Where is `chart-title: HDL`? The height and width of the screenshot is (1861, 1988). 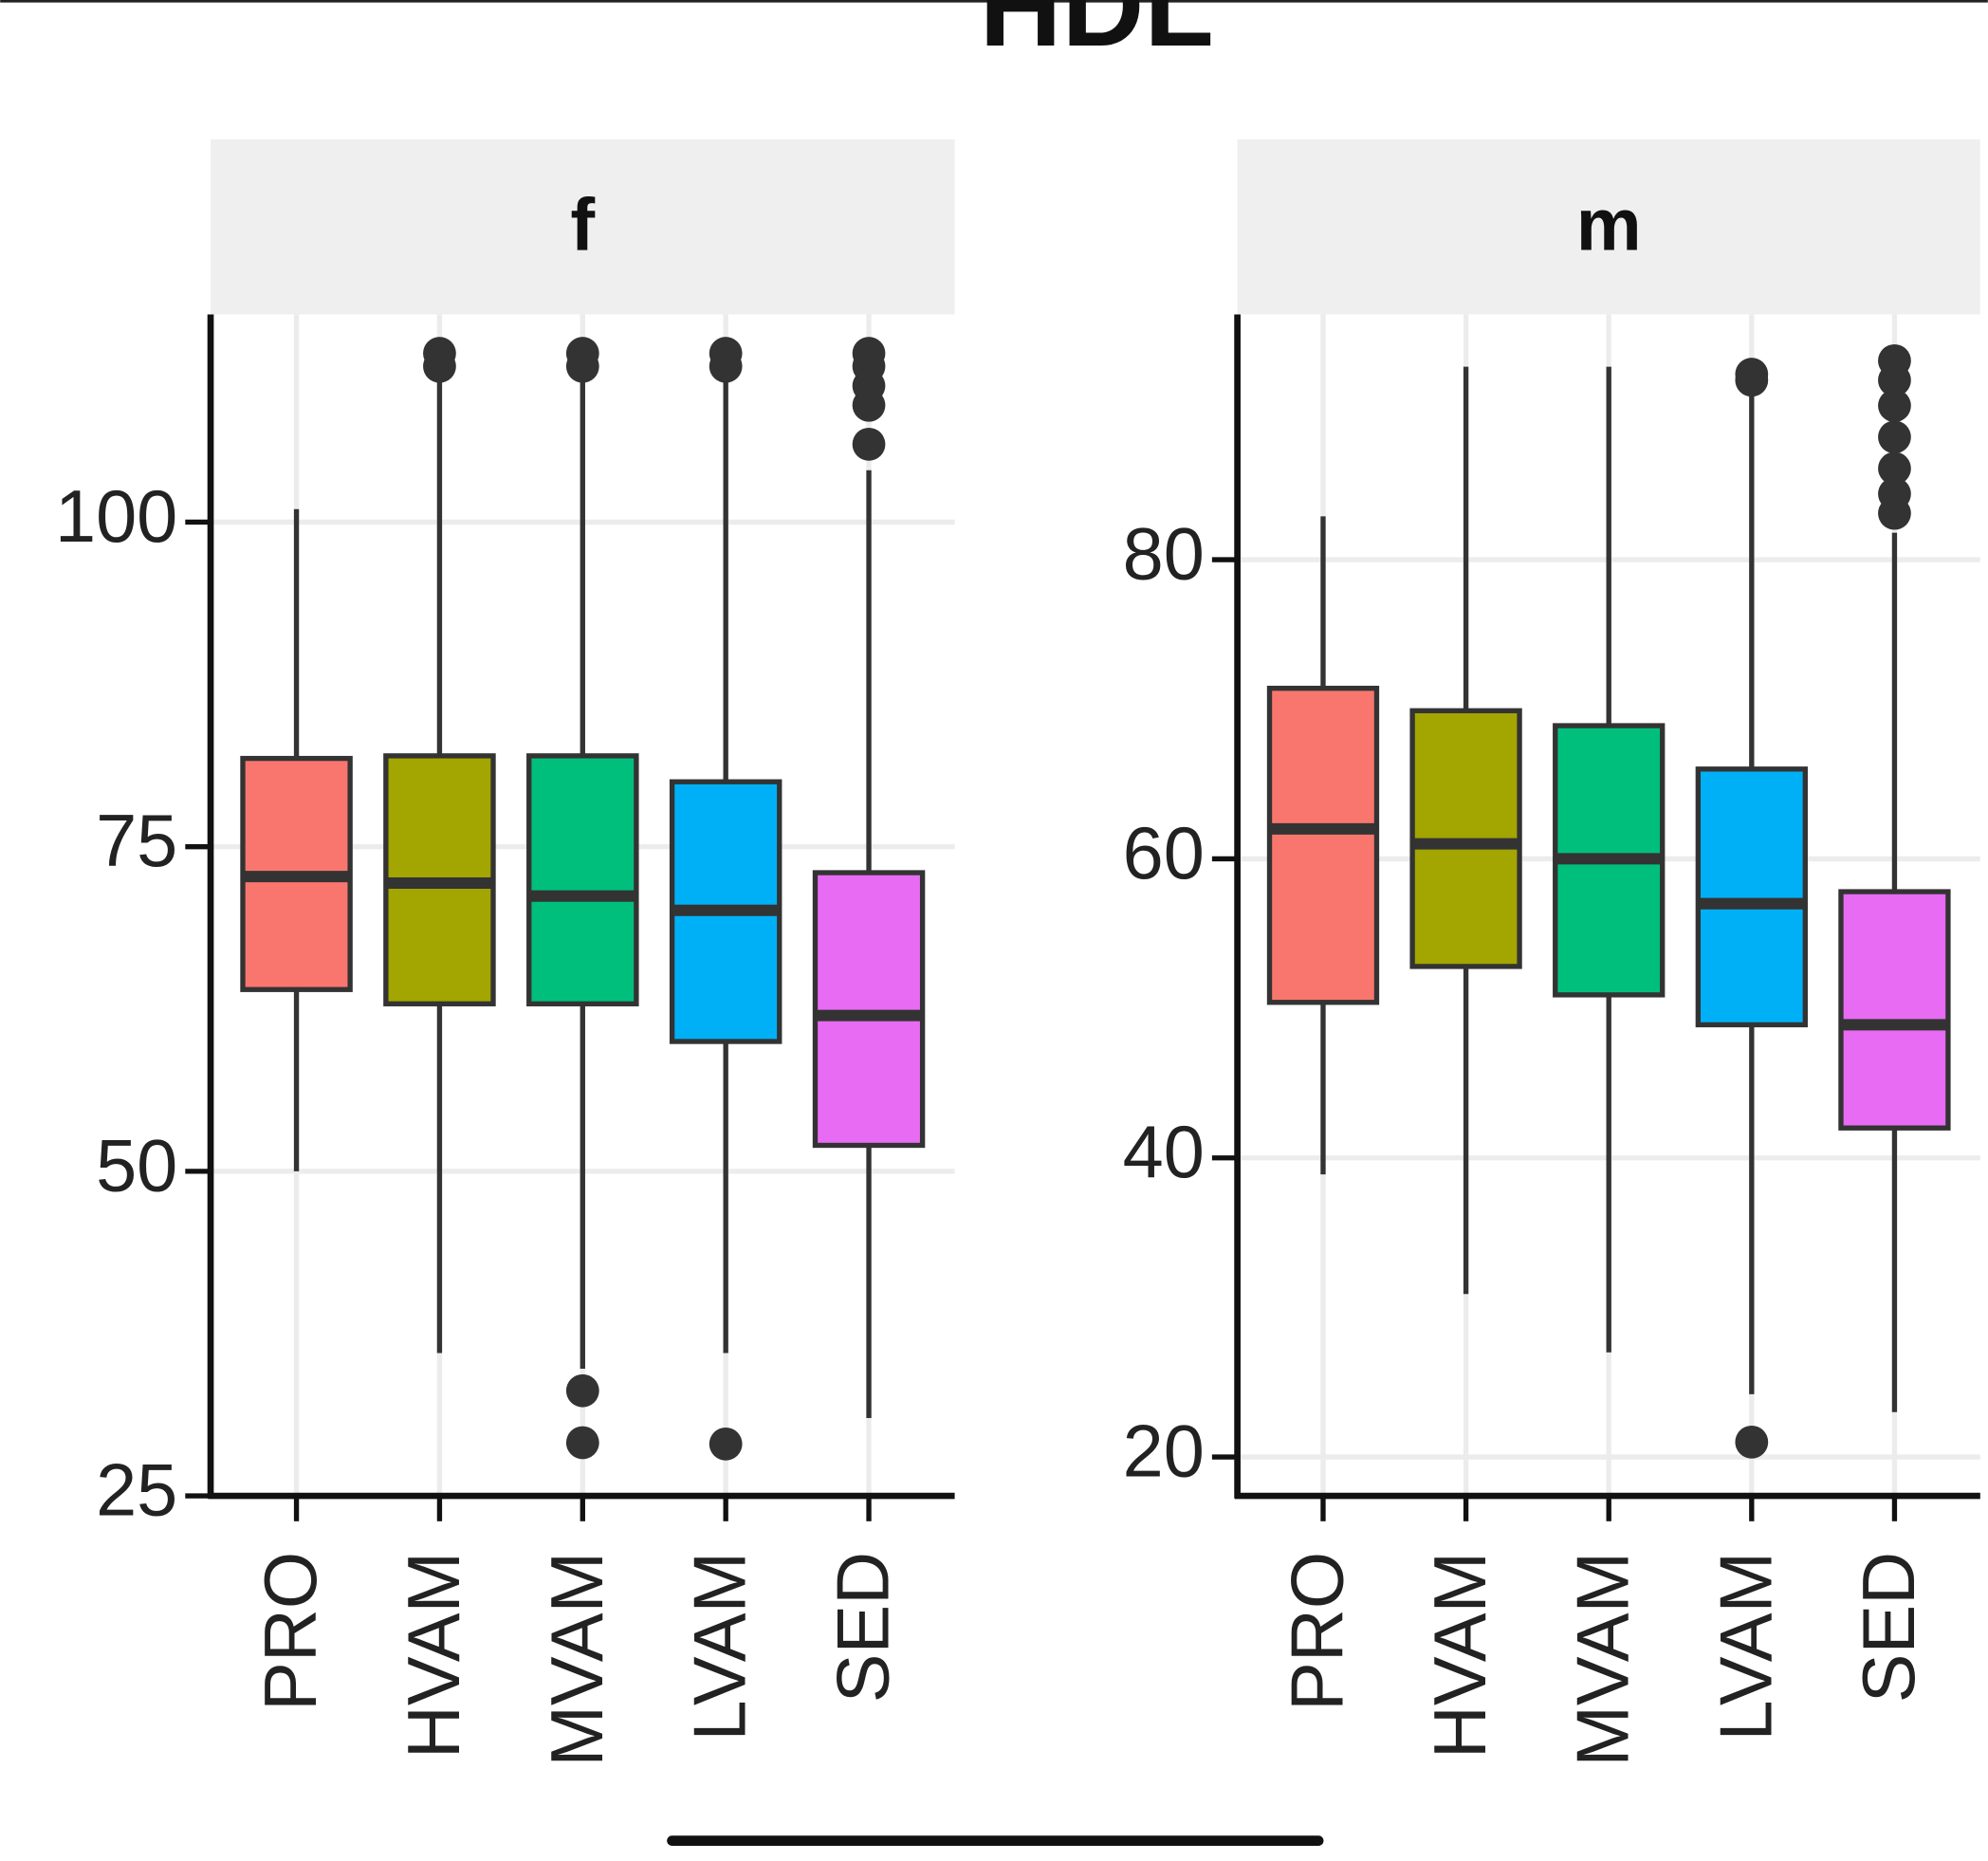
chart-title: HDL is located at coordinates (1097, 35).